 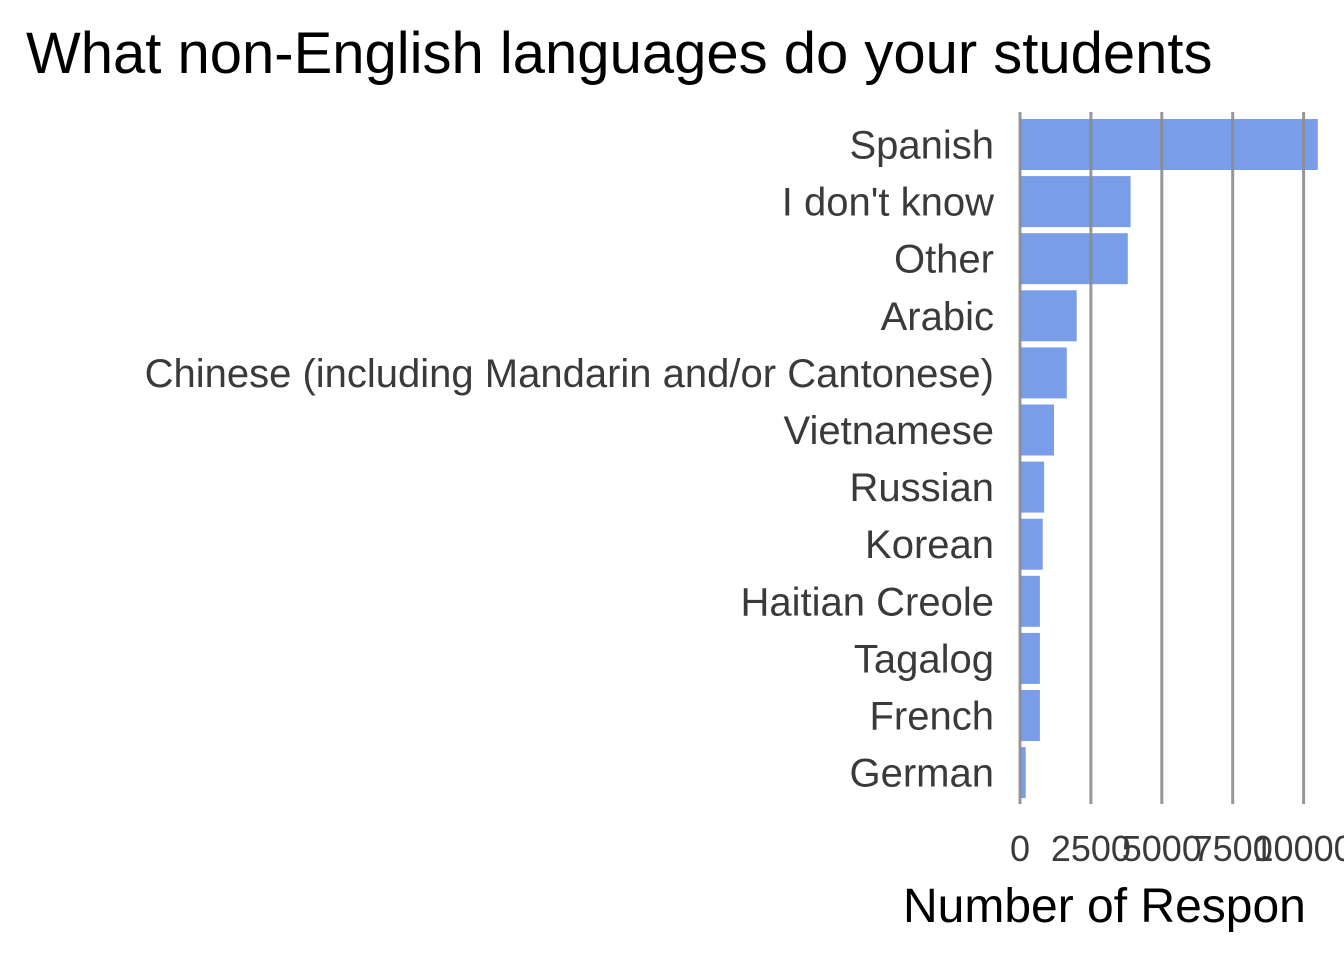 What do you see at coordinates (1299, 848) in the screenshot?
I see `x-tick-label-4: 10000` at bounding box center [1299, 848].